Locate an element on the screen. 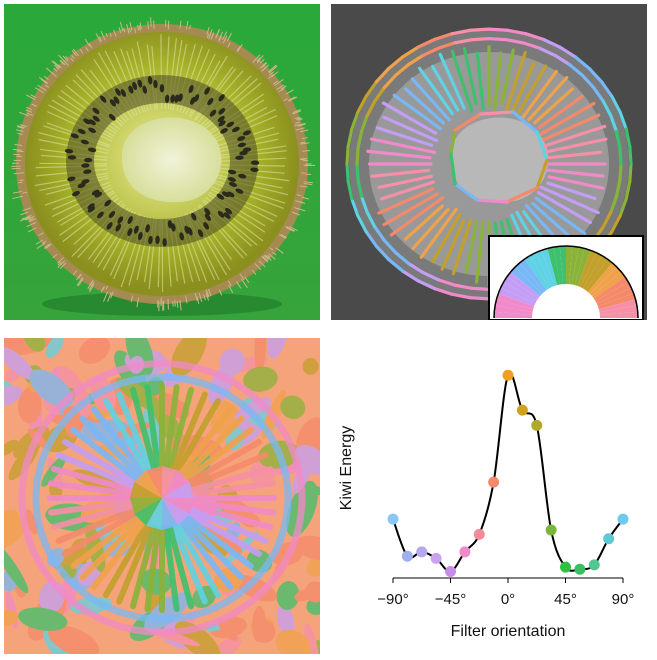  field-center is located at coordinates (162, 498).